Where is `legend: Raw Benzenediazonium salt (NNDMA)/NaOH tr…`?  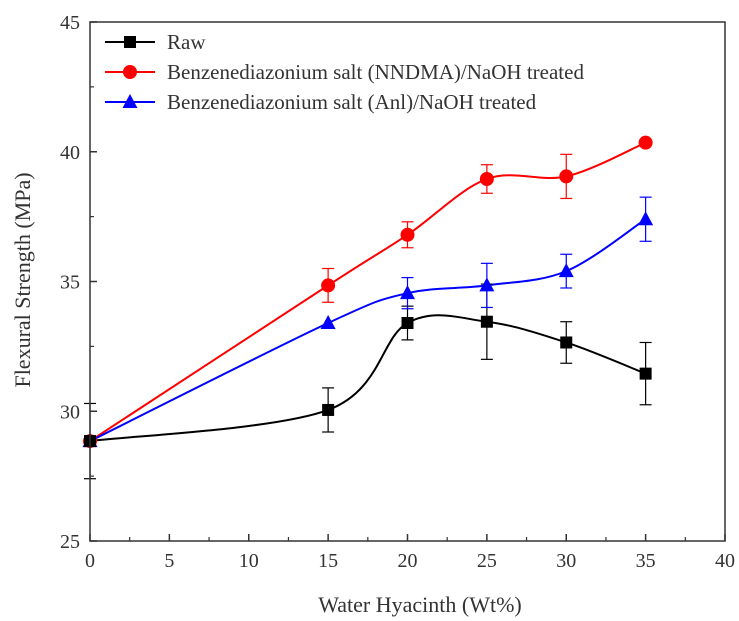 legend: Raw Benzenediazonium salt (NNDMA)/NaOH tr… is located at coordinates (344, 72).